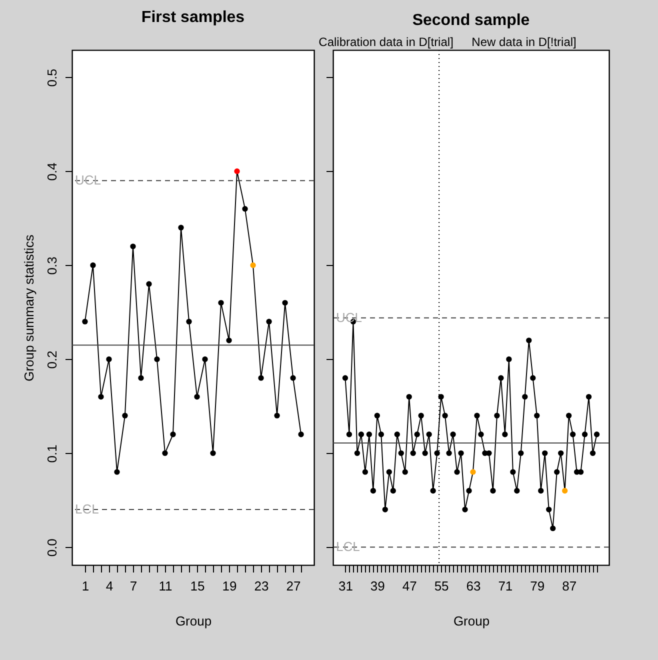 The width and height of the screenshot is (658, 660). I want to click on x-tick-label: 31, so click(345, 586).